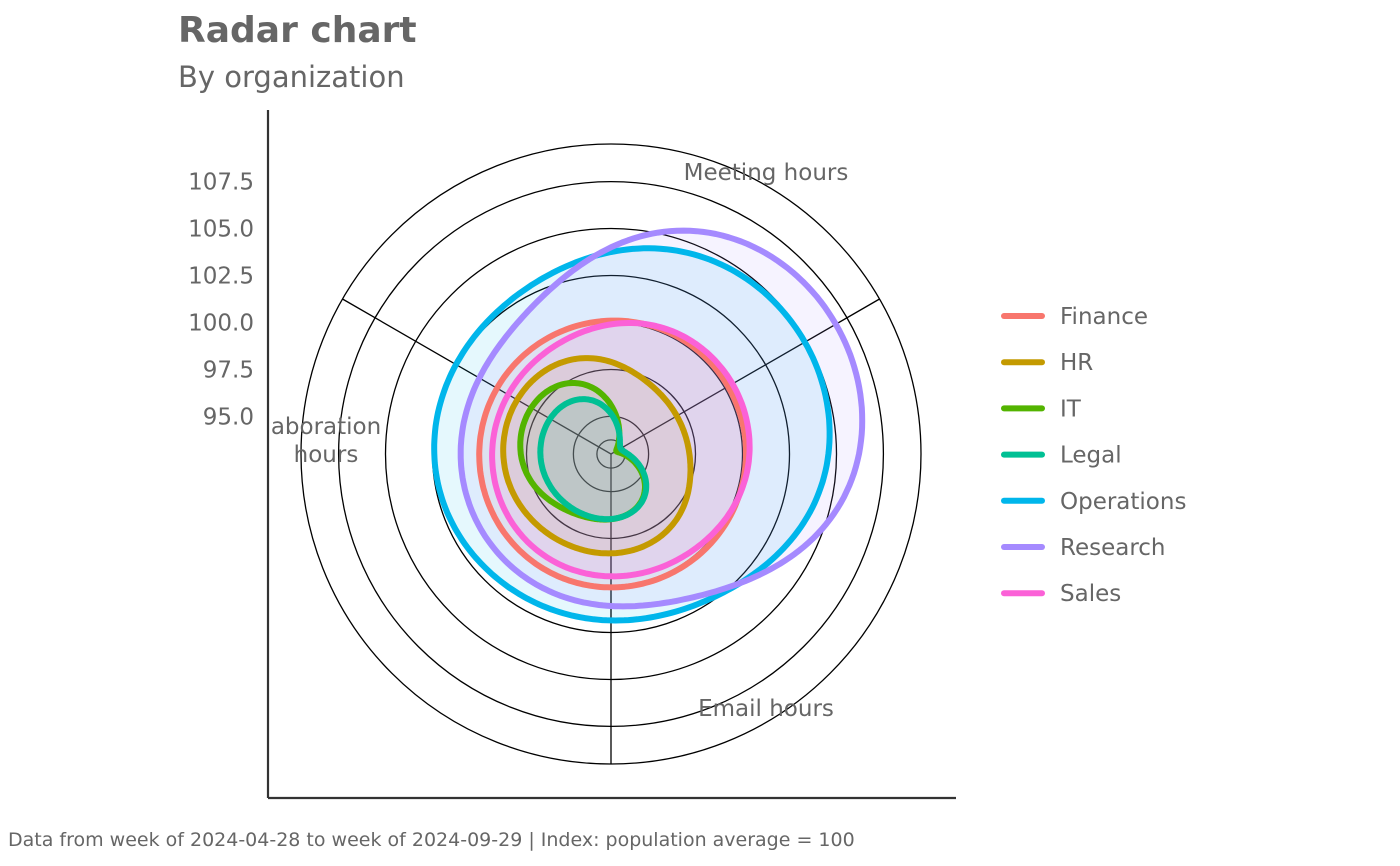 The height and width of the screenshot is (866, 1400). I want to click on legend: Finance HR IT Legal Operations Research Sales, so click(1093, 455).